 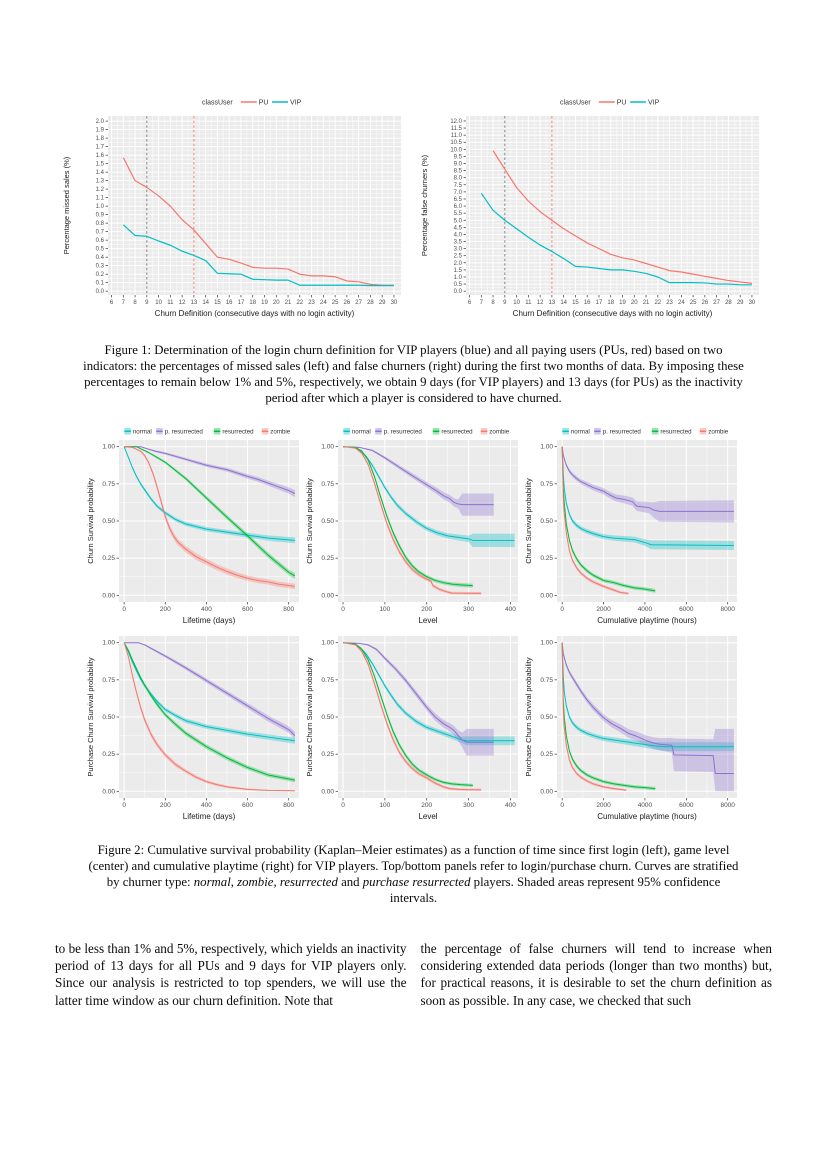 I want to click on svg-text: 21, so click(x=646, y=303).